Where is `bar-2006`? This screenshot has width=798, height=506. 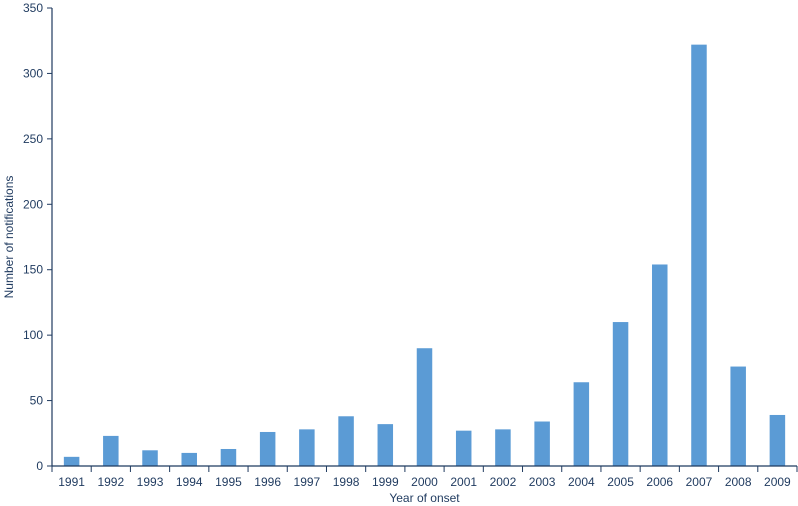
bar-2006 is located at coordinates (660, 365).